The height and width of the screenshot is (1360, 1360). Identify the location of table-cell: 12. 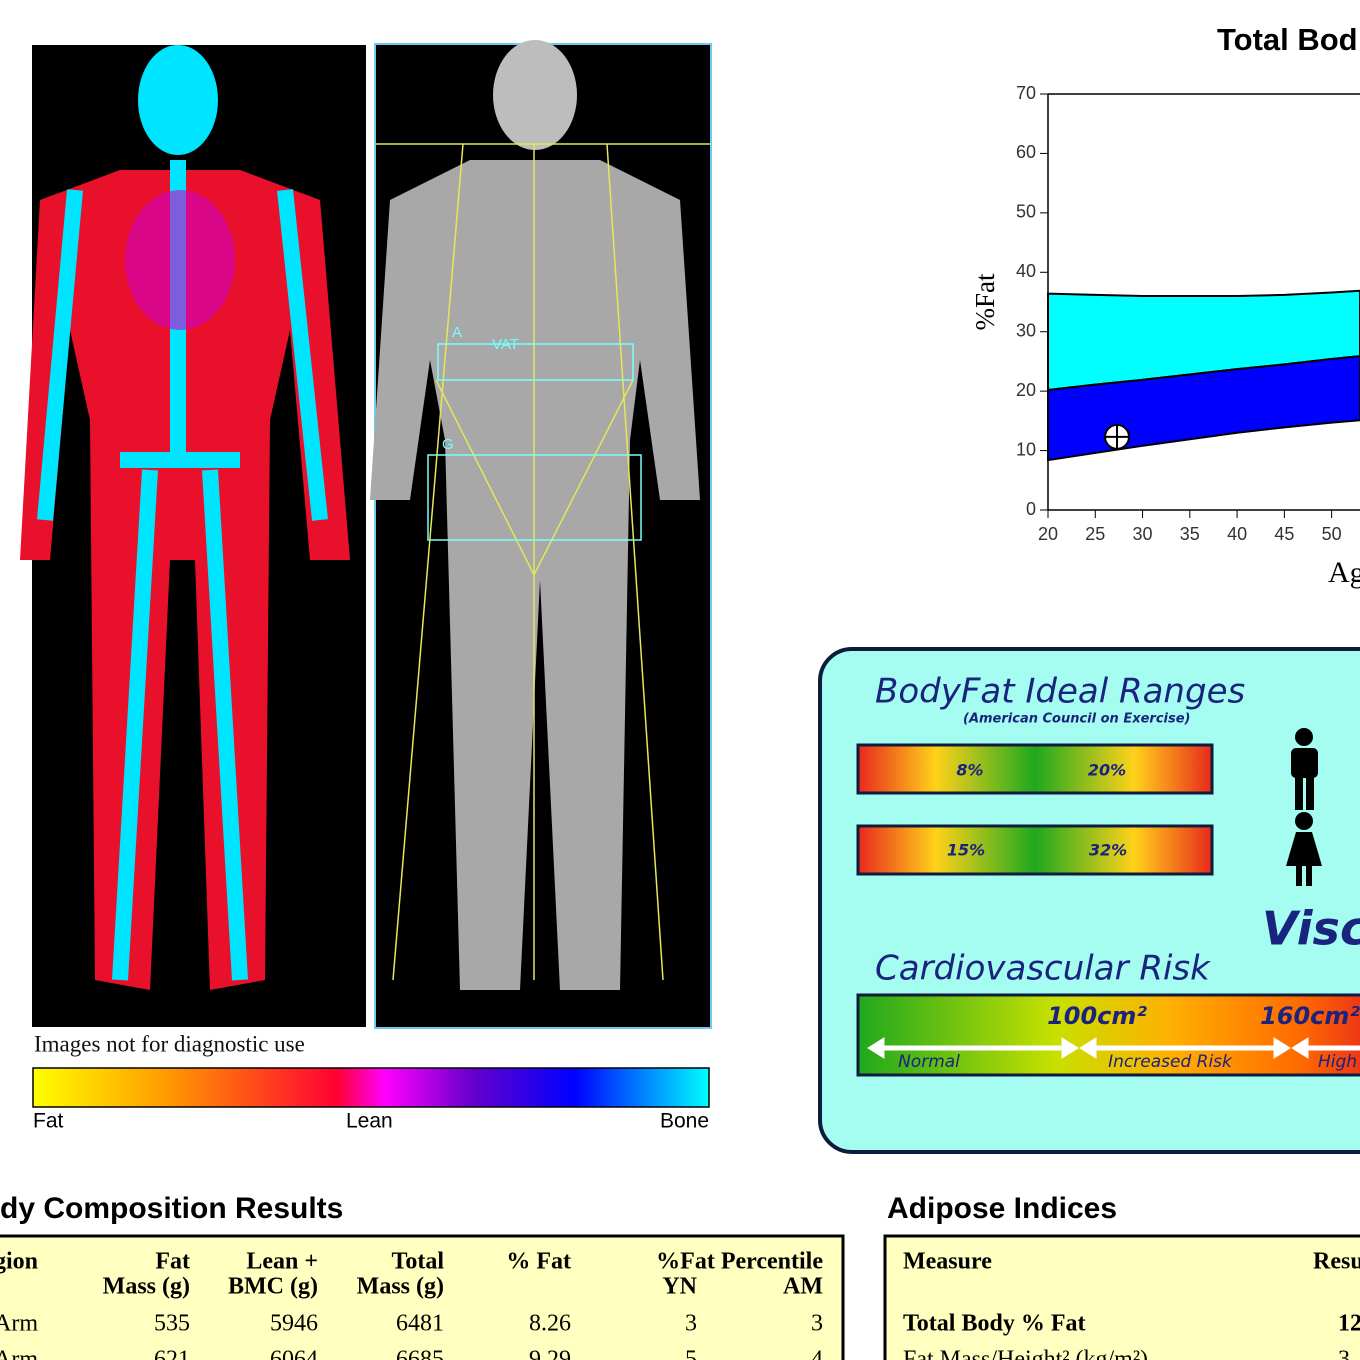
(1349, 1324).